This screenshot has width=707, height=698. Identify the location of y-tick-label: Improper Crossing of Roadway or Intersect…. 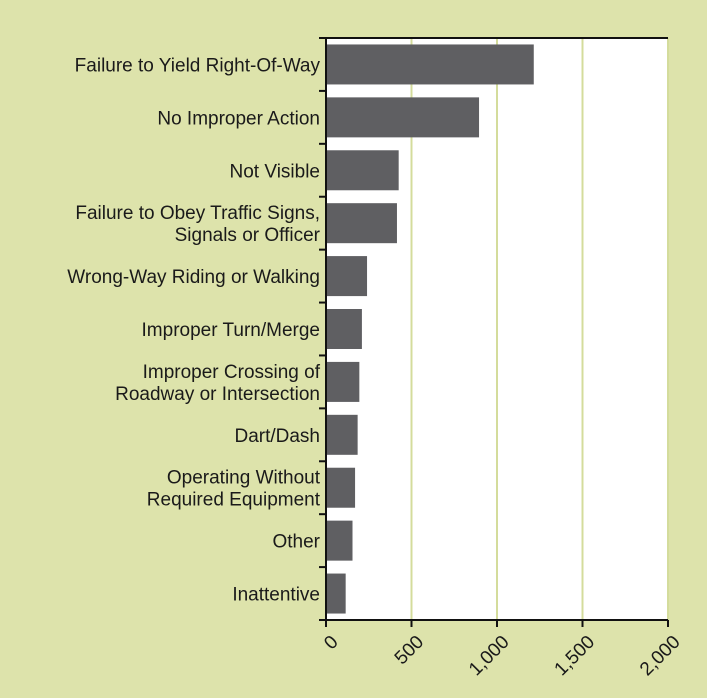
(218, 383).